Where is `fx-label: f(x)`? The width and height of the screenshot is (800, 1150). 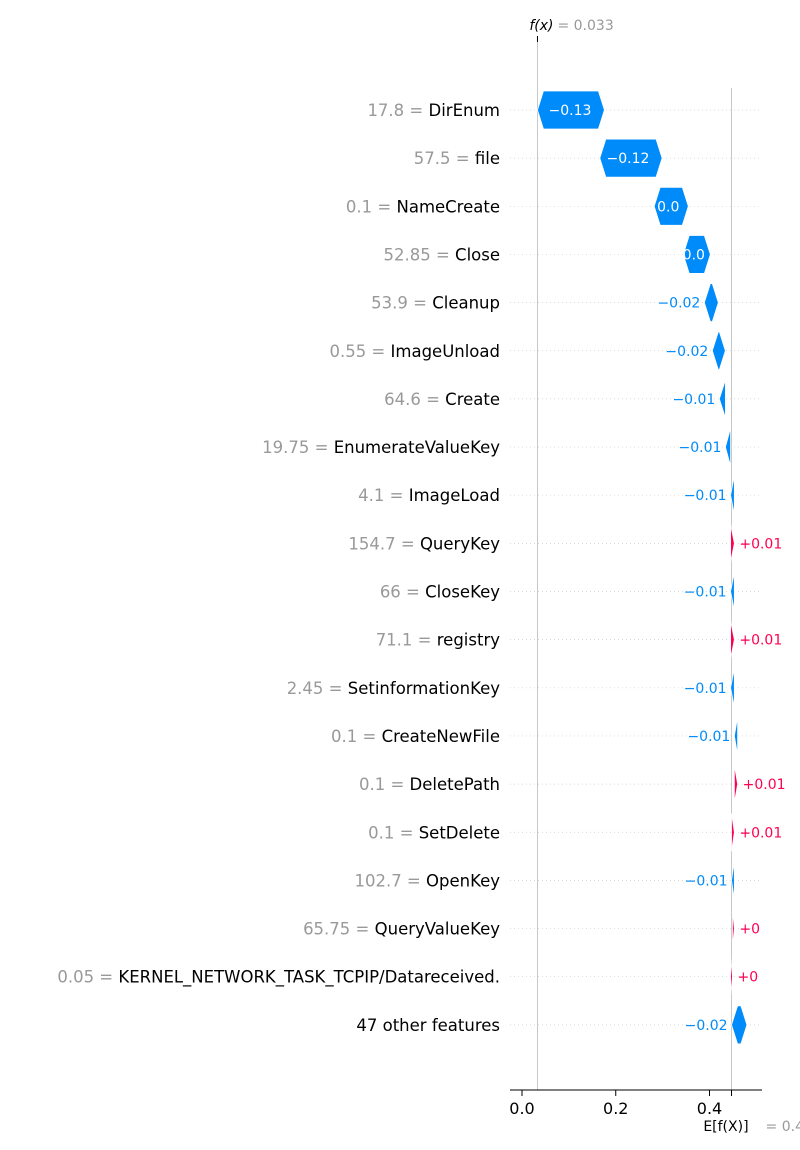 fx-label: f(x) is located at coordinates (541, 26).